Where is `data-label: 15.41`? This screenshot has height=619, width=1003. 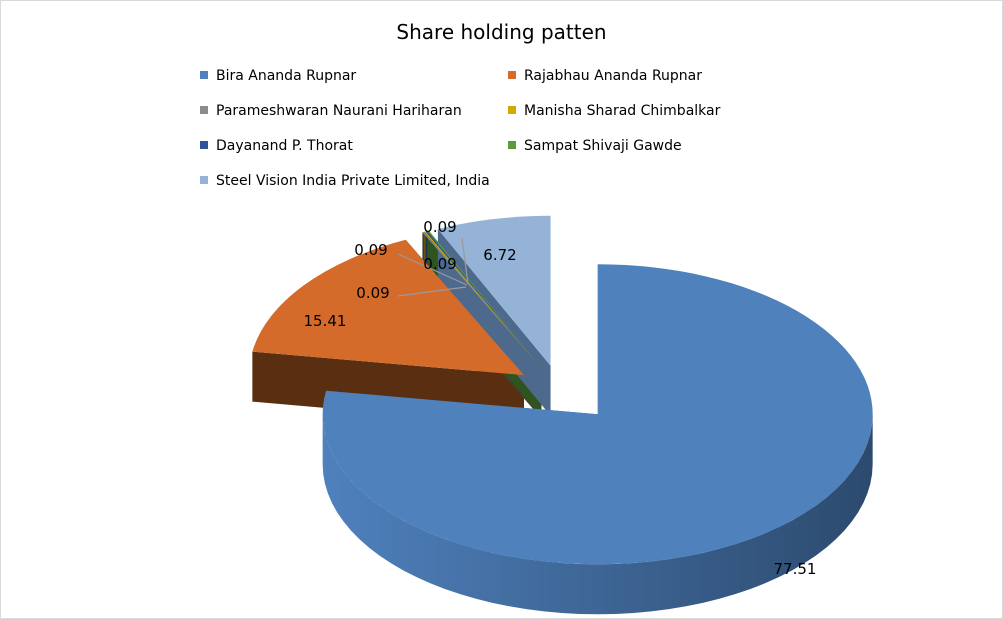
data-label: 15.41 is located at coordinates (325, 321).